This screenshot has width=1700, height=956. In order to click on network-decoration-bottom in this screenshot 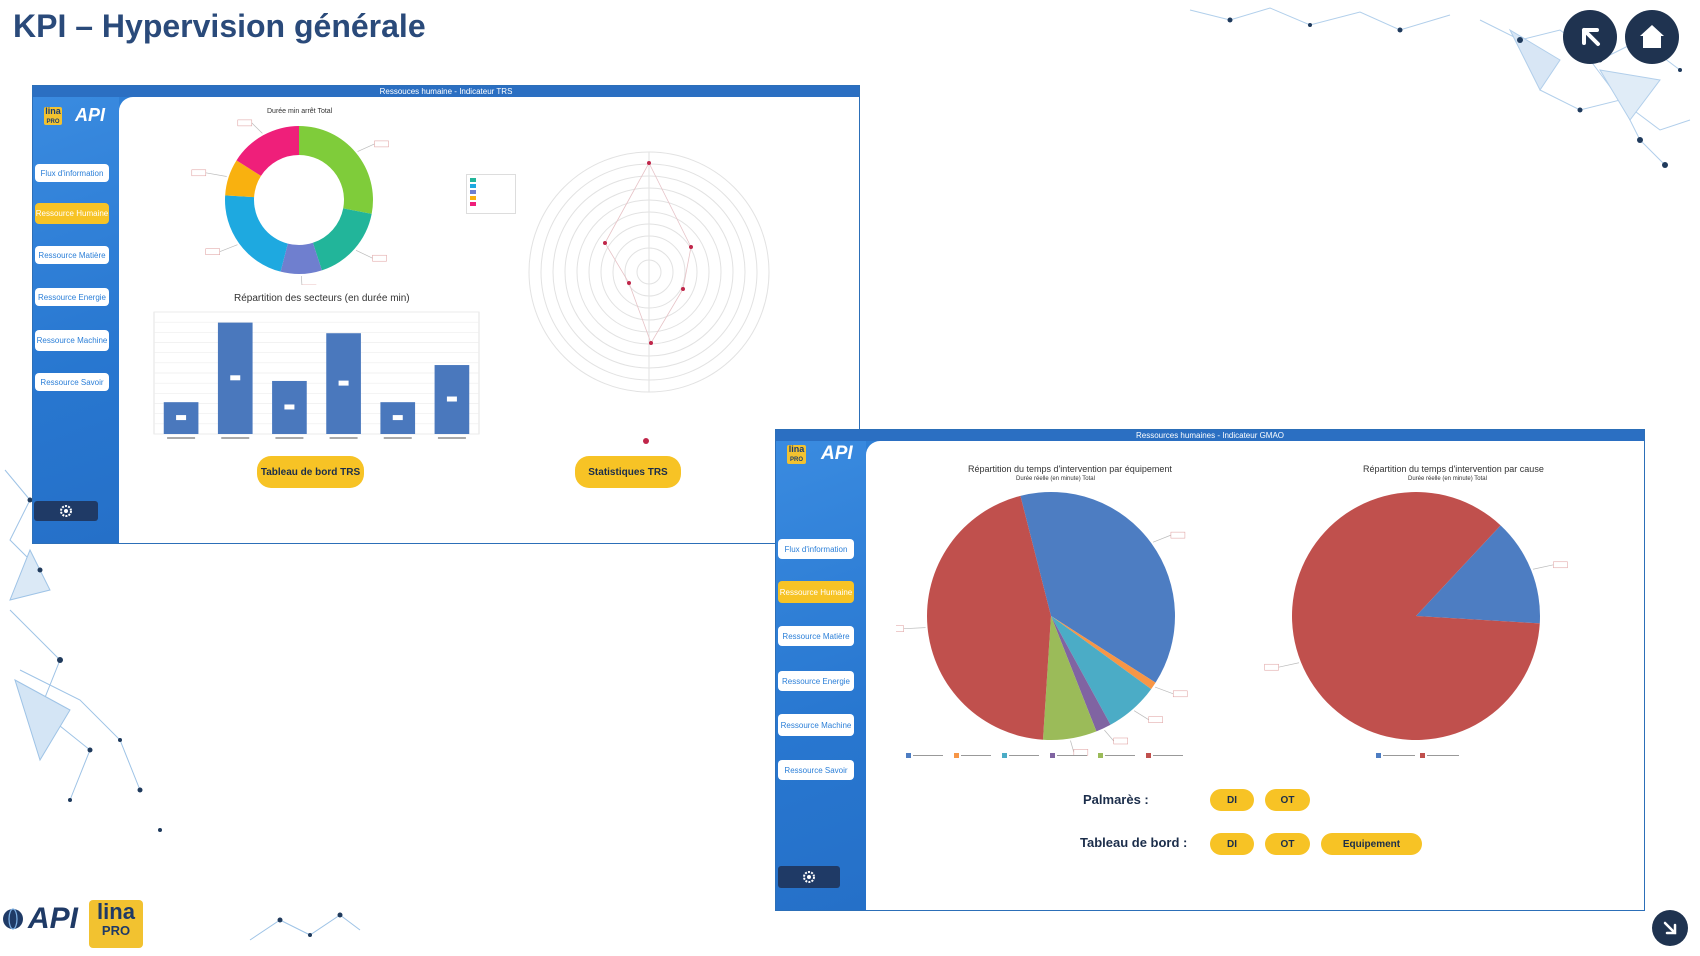, I will do `click(305, 926)`.